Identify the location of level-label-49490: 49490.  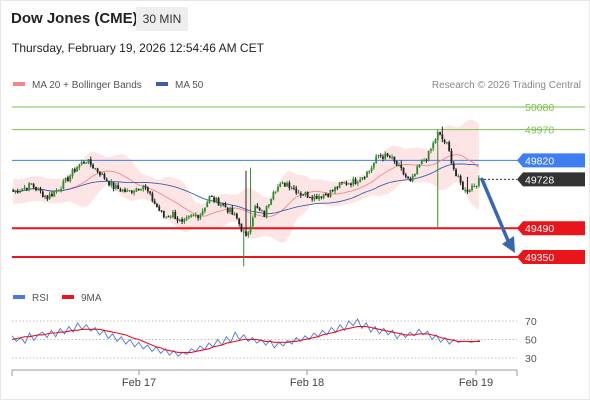
(539, 229).